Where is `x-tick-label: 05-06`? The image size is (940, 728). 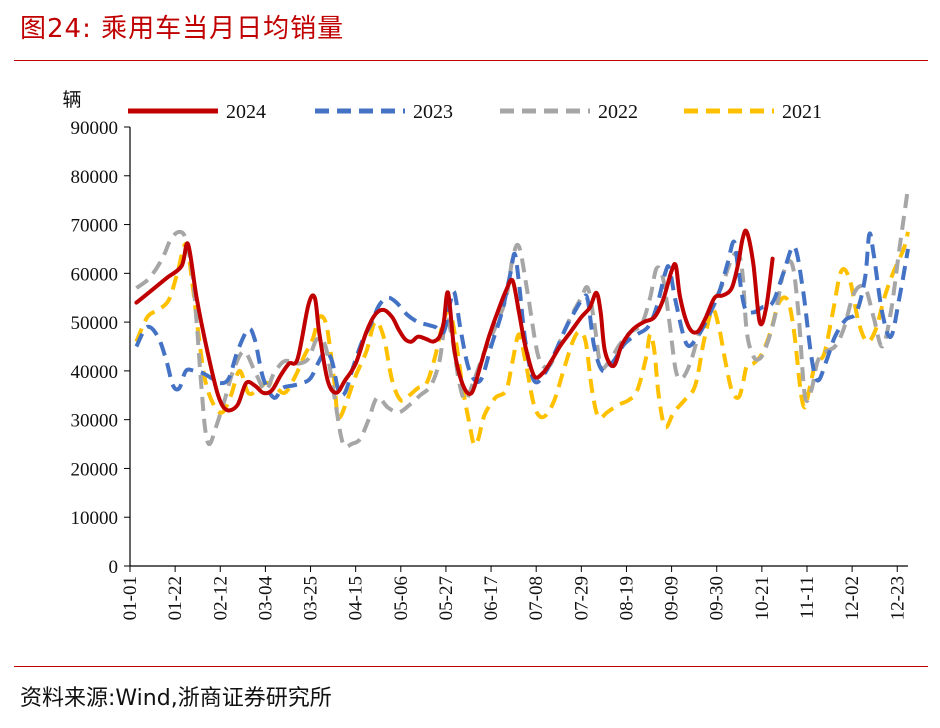
x-tick-label: 05-06 is located at coordinates (401, 598).